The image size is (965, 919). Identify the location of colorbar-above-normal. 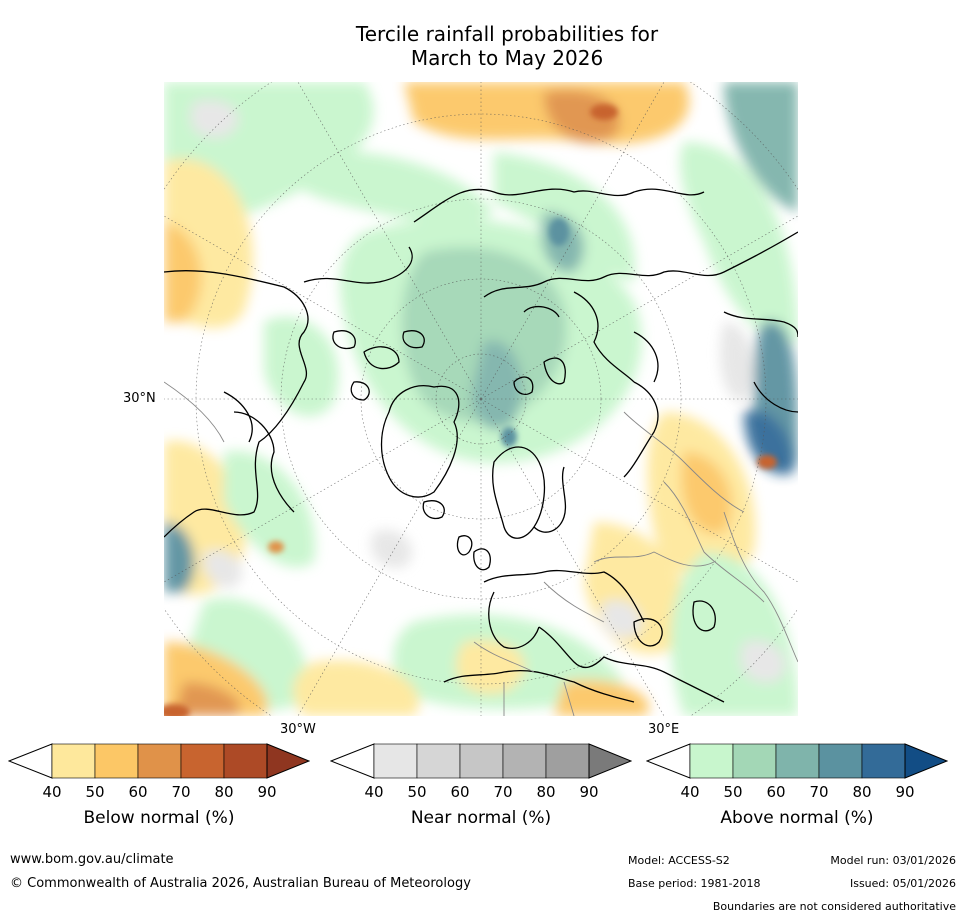
(797, 761).